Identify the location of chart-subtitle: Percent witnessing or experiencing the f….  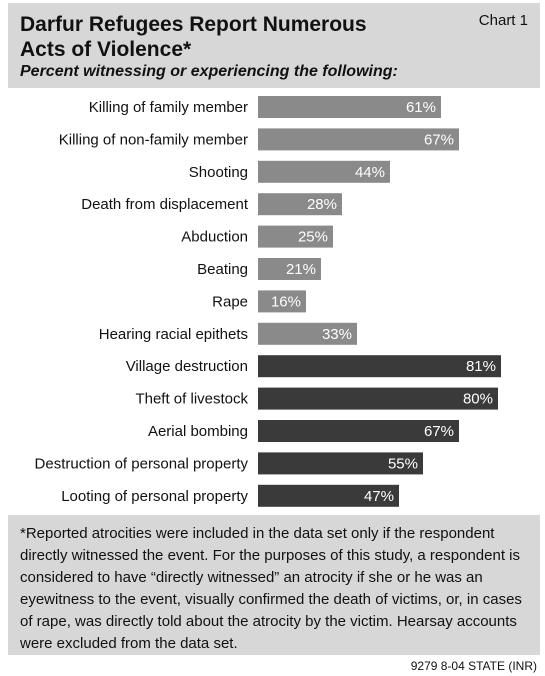
(209, 71).